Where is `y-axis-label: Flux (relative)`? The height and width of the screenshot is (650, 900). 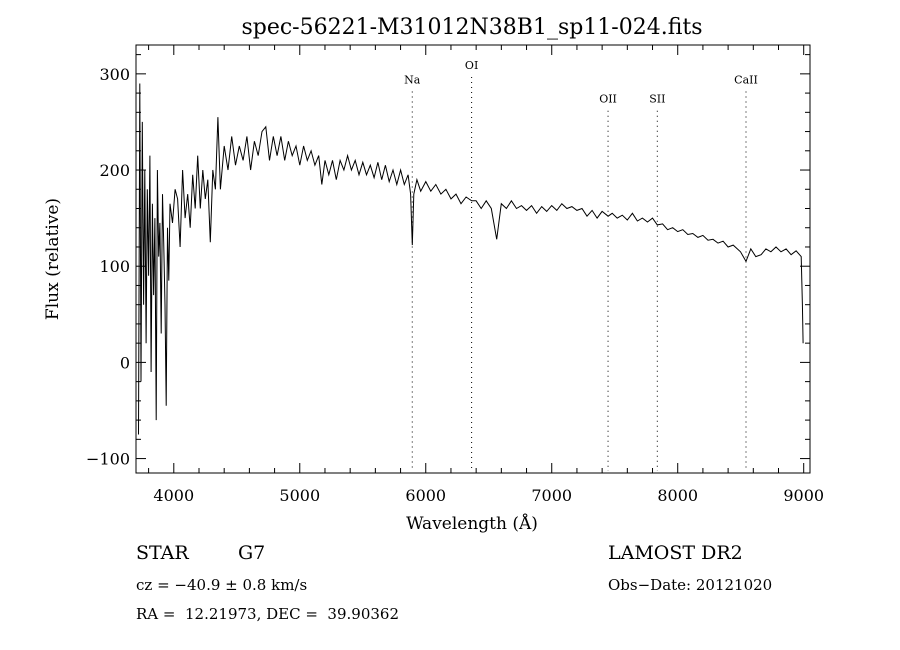
y-axis-label: Flux (relative) is located at coordinates (53, 259).